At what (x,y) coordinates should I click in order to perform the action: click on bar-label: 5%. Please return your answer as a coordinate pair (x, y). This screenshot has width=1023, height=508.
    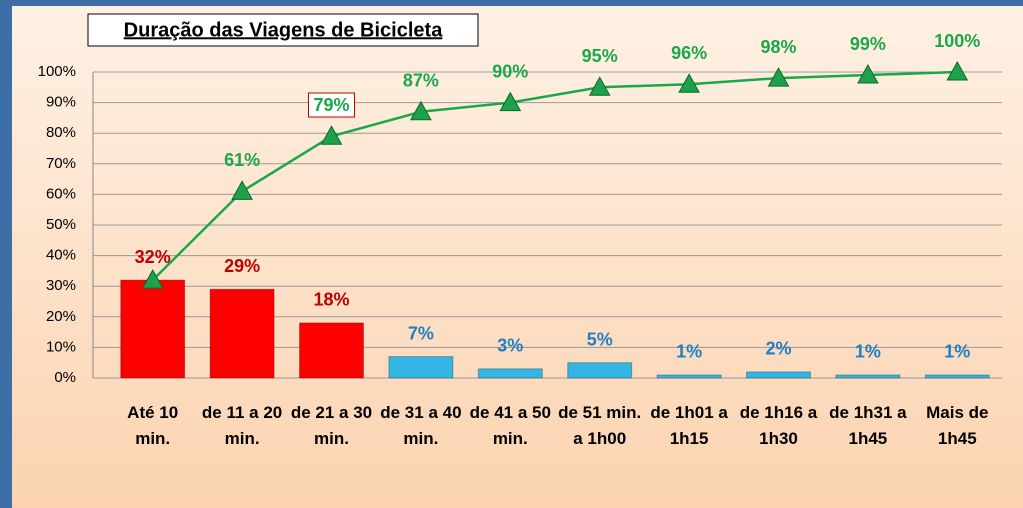
    Looking at the image, I should click on (600, 339).